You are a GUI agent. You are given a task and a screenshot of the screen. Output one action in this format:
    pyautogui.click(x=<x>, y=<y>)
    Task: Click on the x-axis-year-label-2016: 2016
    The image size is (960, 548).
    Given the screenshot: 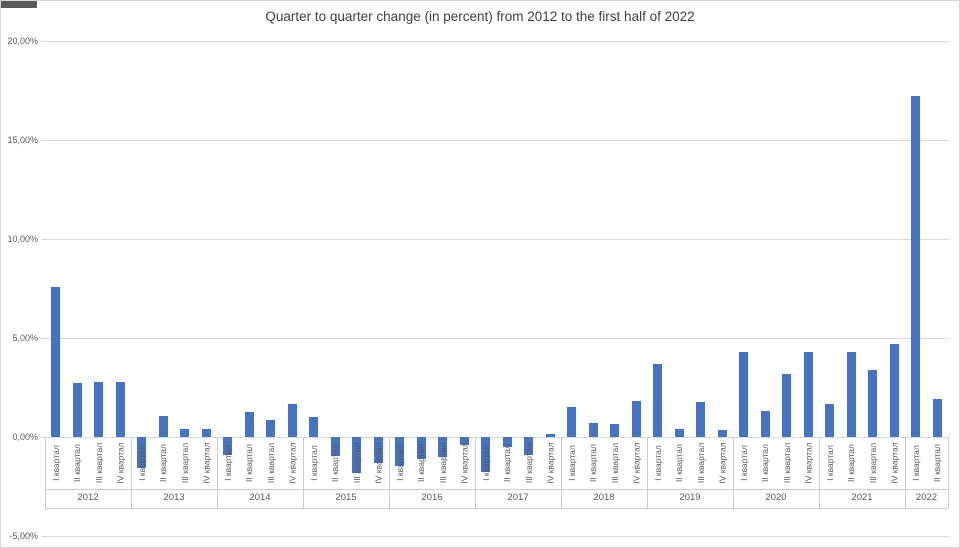 What is the action you would take?
    pyautogui.click(x=432, y=497)
    